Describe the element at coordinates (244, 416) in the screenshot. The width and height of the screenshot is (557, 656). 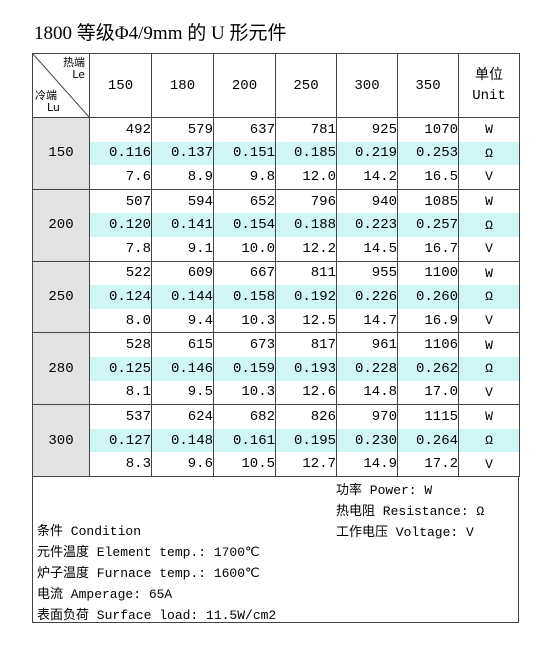
I see `power-value: 682` at that location.